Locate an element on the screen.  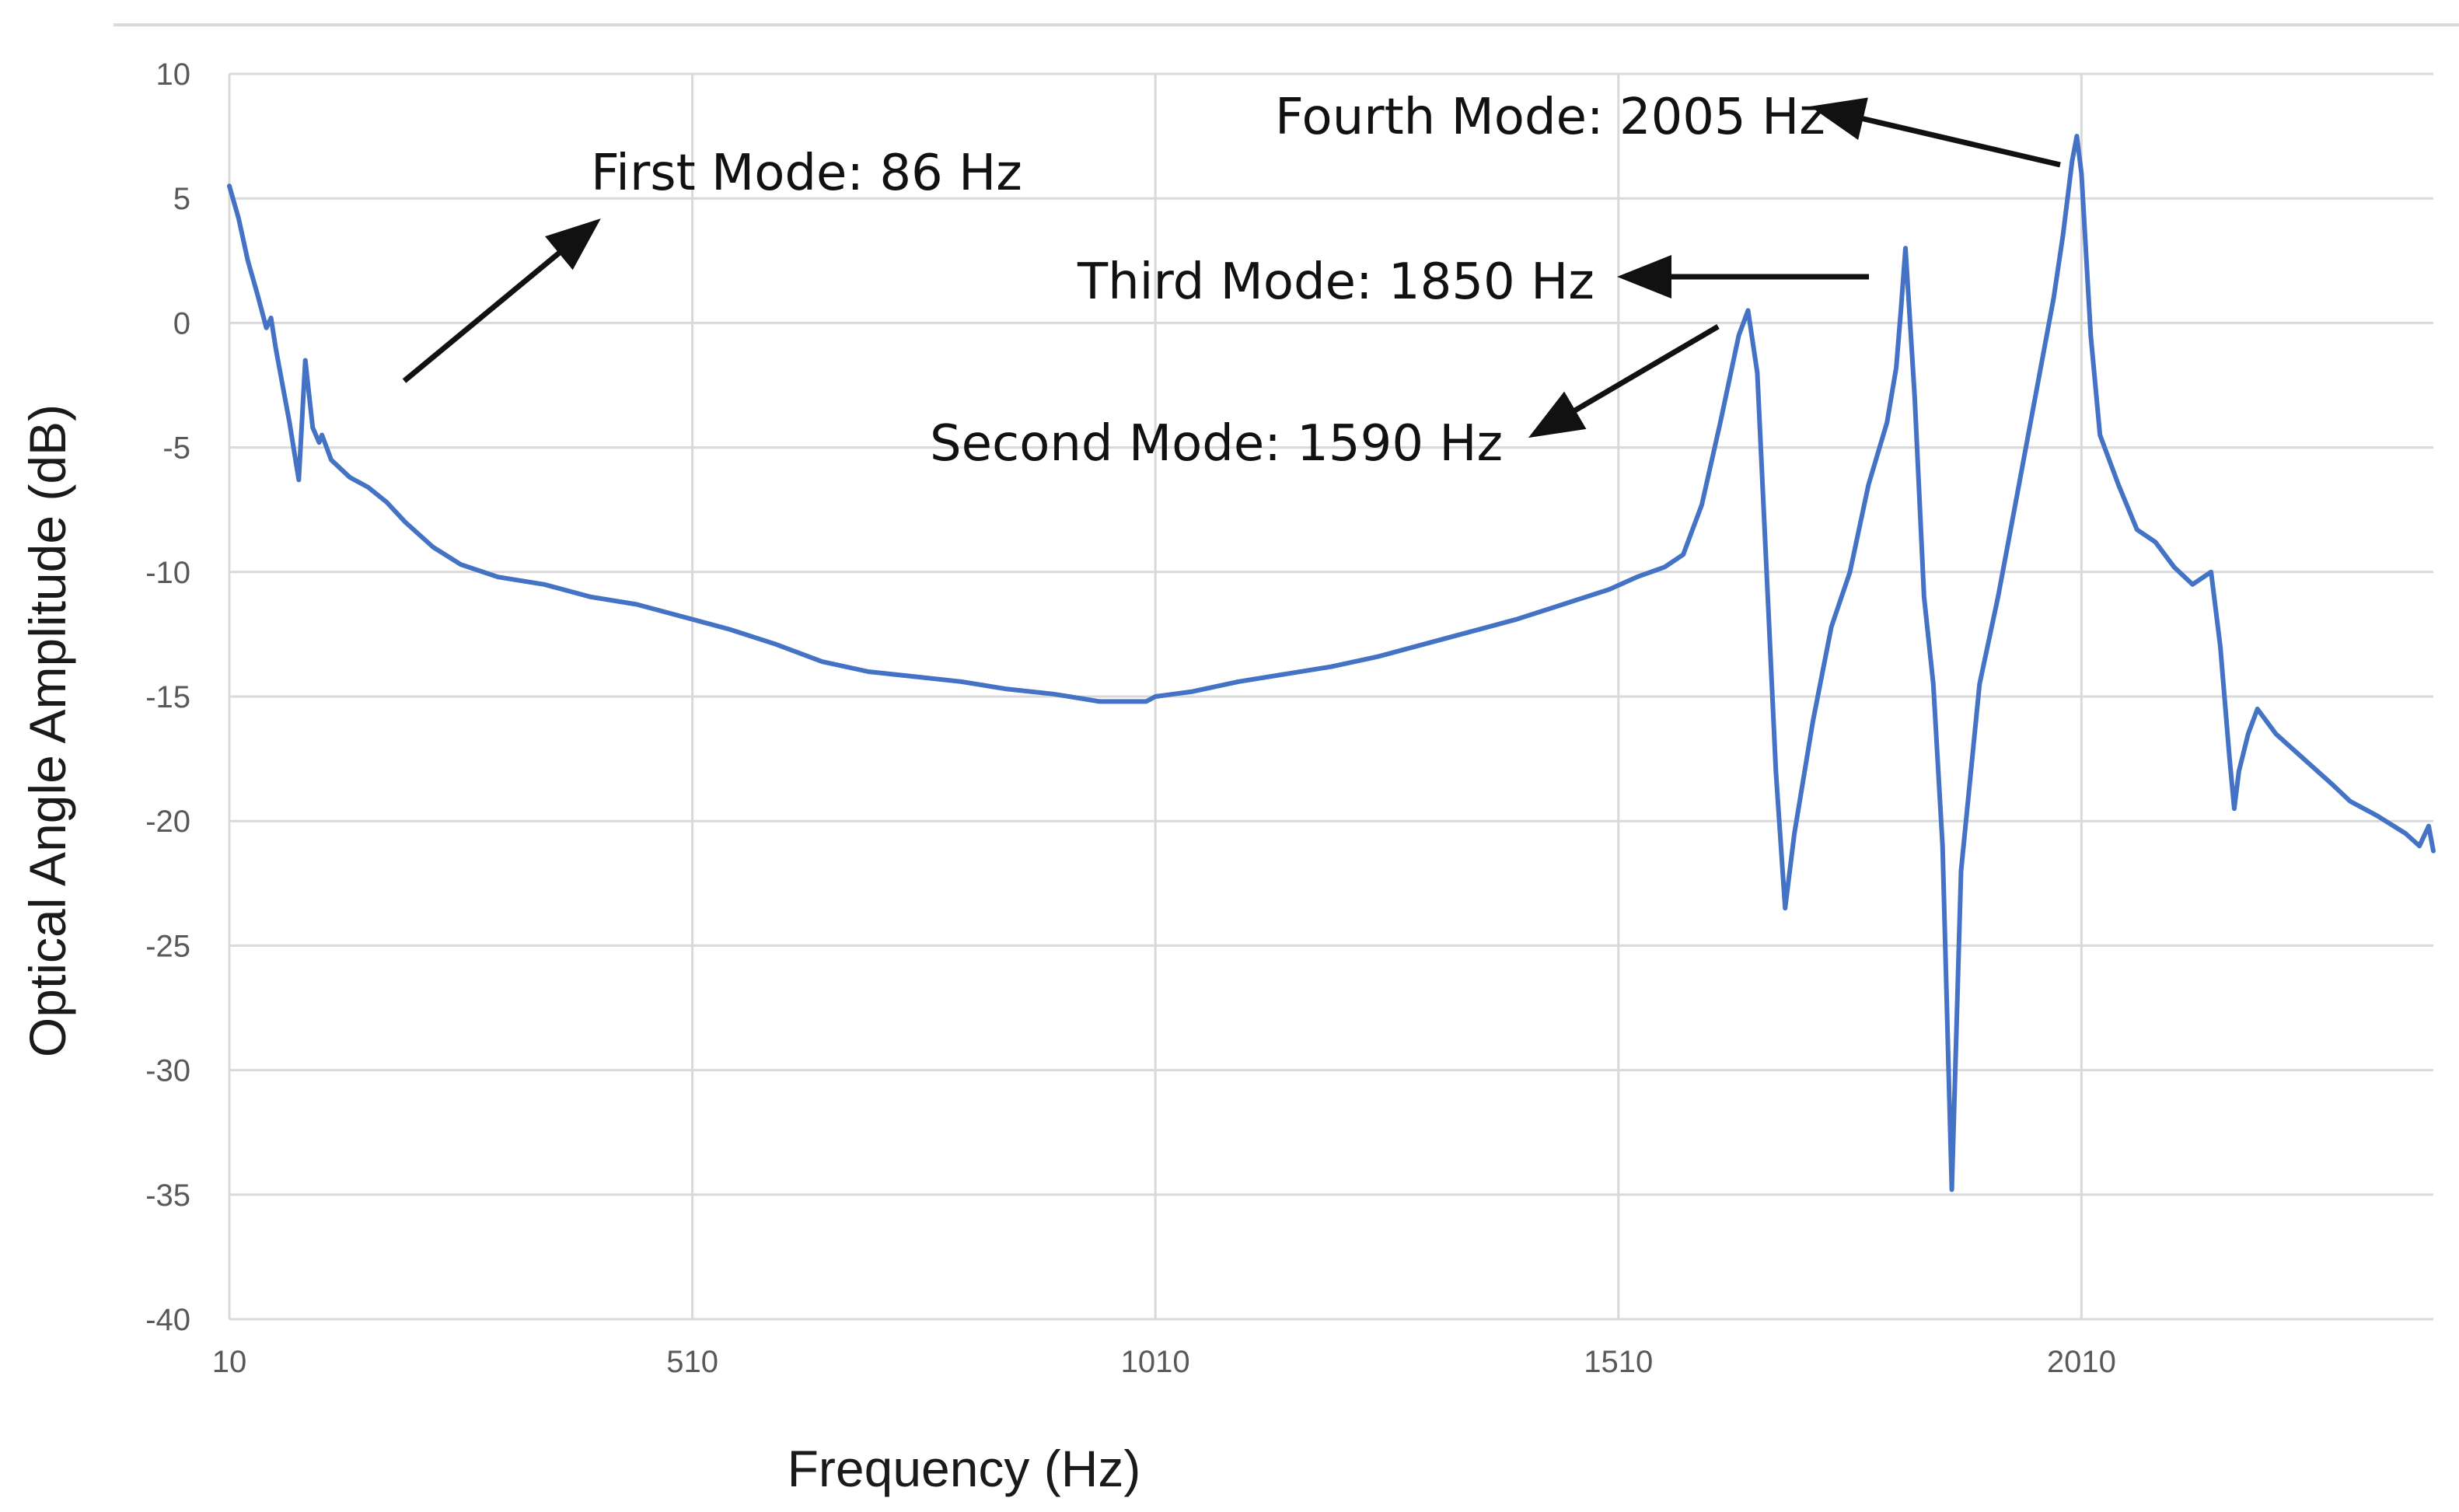
x-tick-label: 1510 is located at coordinates (1618, 1362).